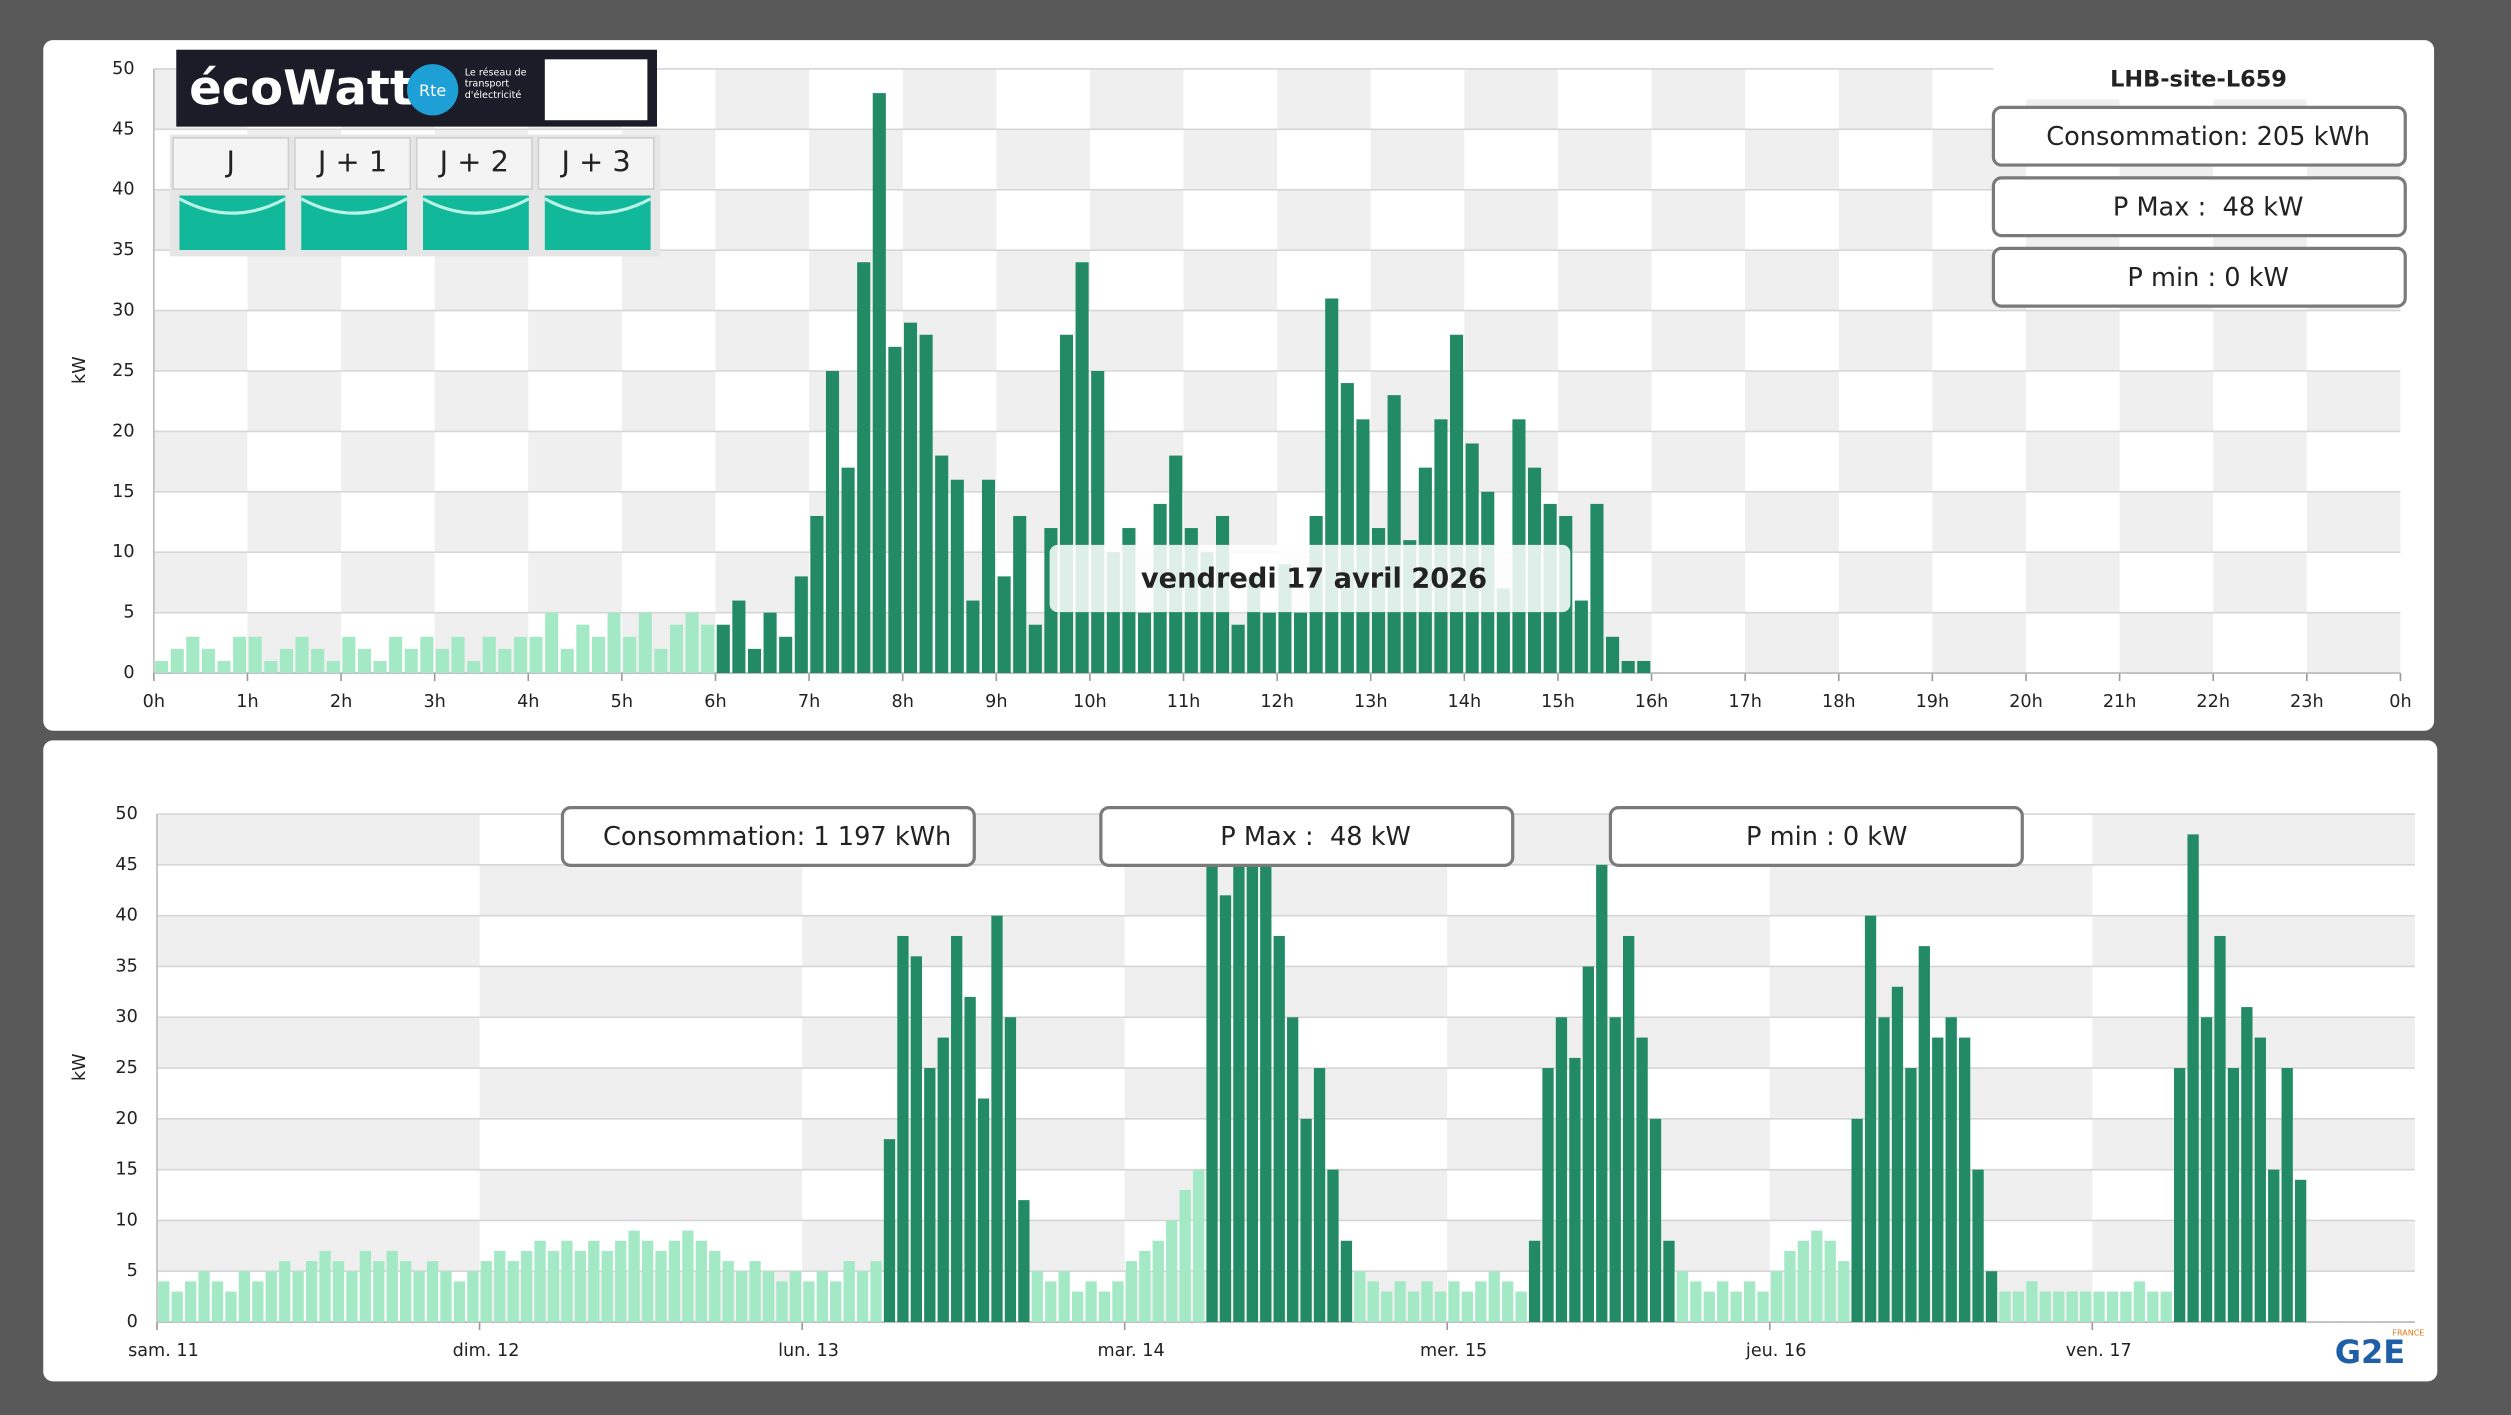  I want to click on x-tick-label: 14h, so click(1465, 702).